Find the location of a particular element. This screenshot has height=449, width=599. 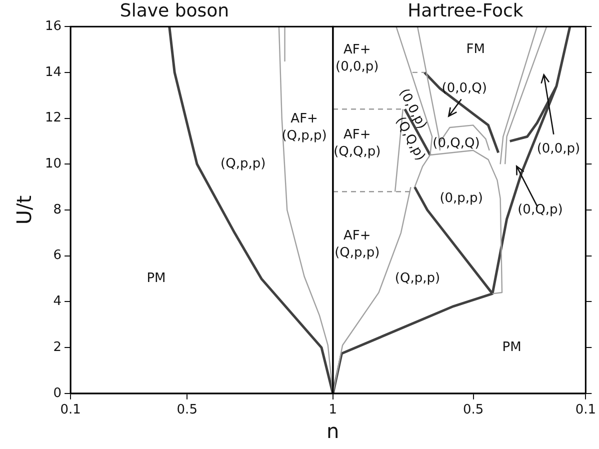

y-tick-label: 0 is located at coordinates (57, 393).